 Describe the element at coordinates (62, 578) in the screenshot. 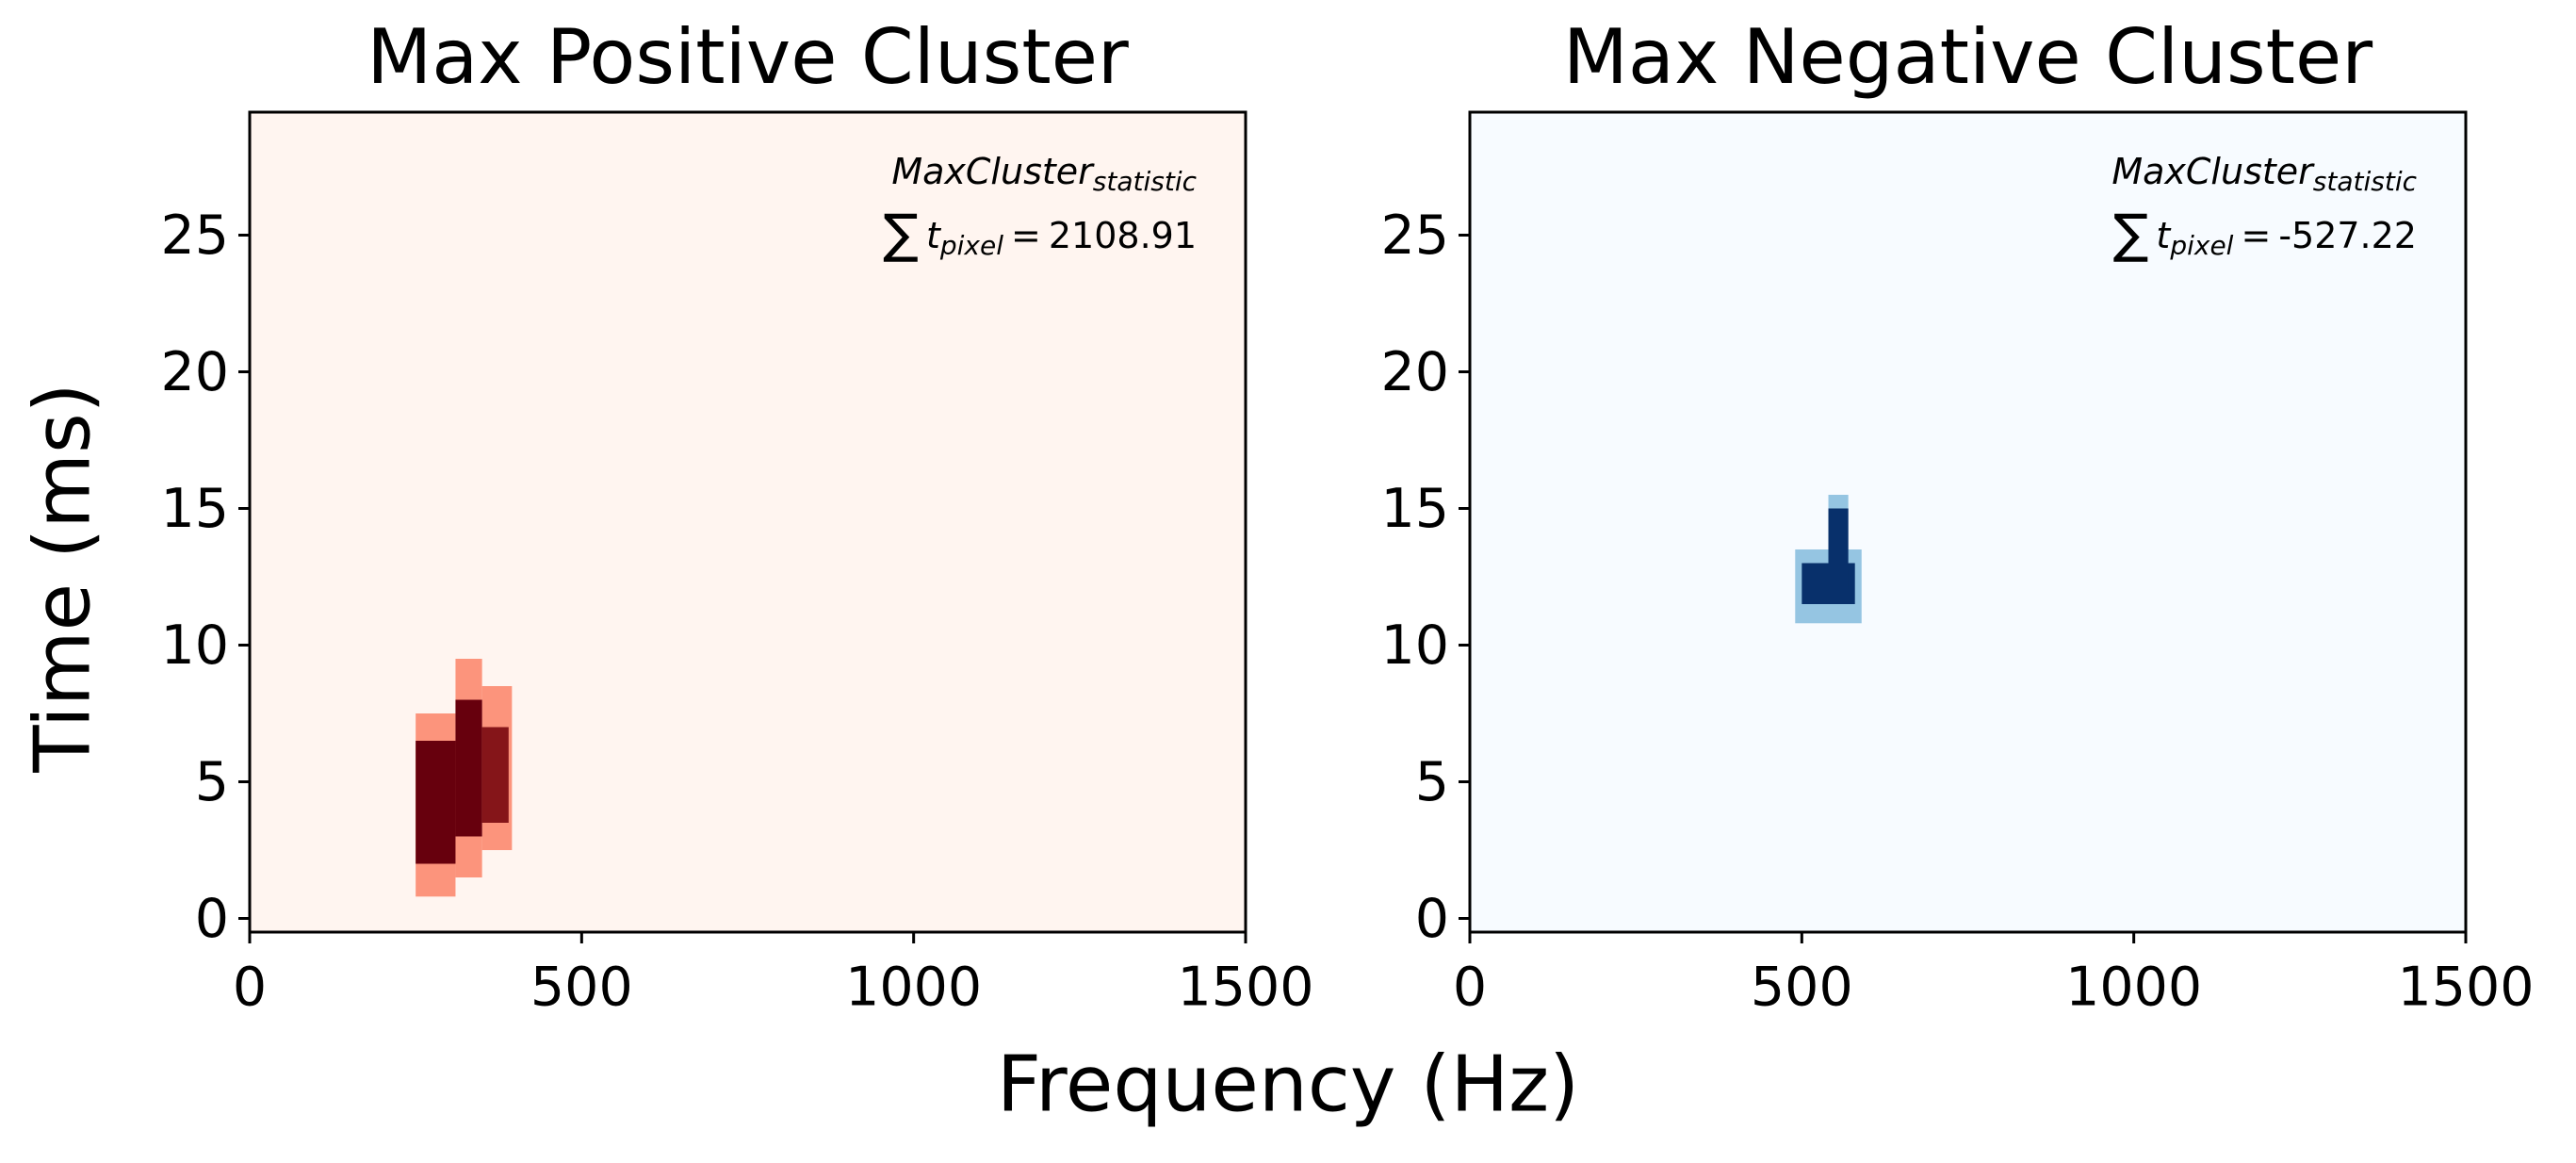

I see `y-axis-label: Time (ms)` at that location.